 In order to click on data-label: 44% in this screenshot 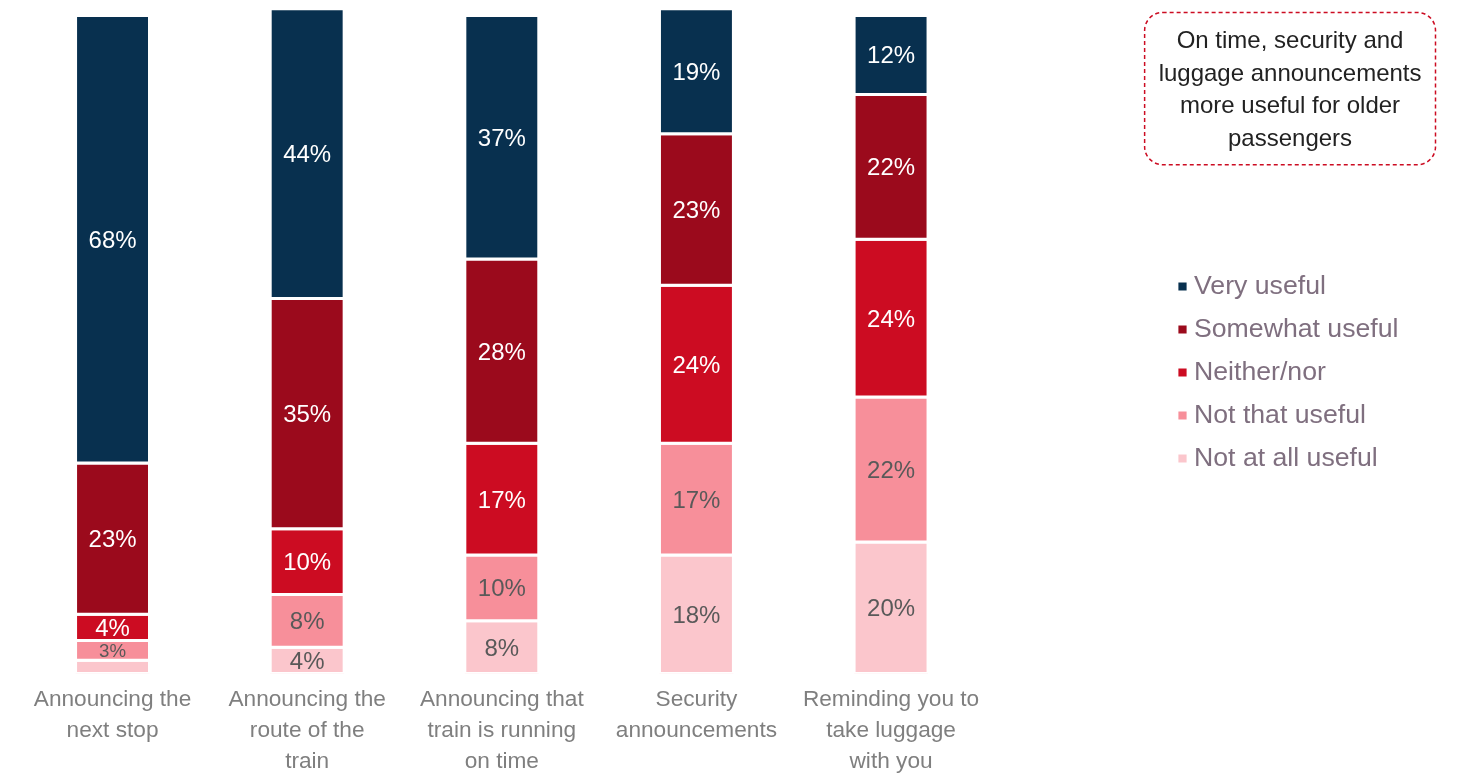, I will do `click(307, 154)`.